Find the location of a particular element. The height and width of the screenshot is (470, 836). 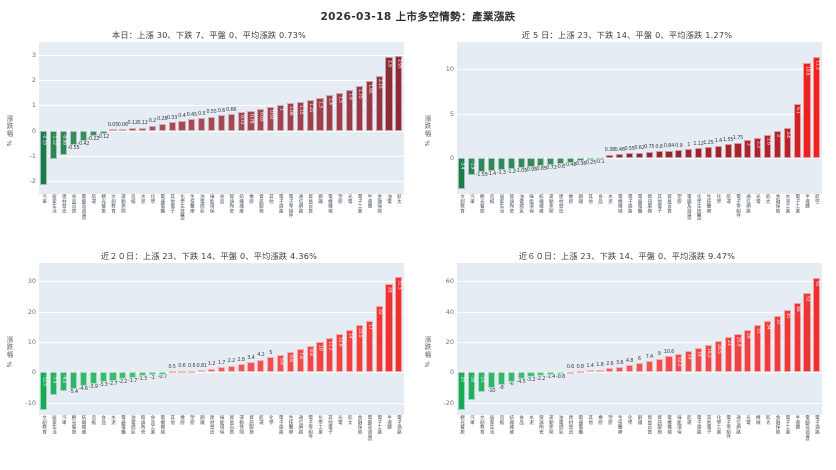

bar-slot: 0.46 is located at coordinates (620, 118).